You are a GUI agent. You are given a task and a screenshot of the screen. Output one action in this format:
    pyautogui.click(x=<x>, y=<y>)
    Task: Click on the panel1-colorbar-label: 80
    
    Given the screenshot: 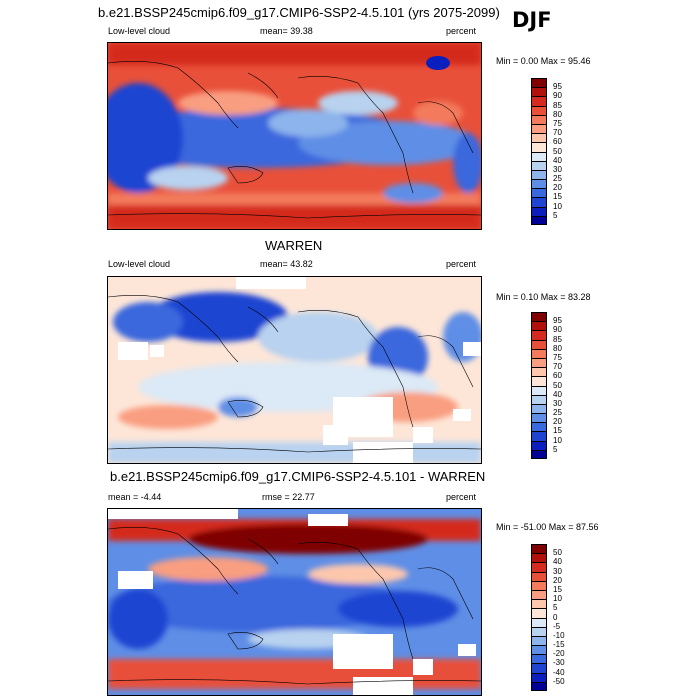 What is the action you would take?
    pyautogui.click(x=557, y=114)
    